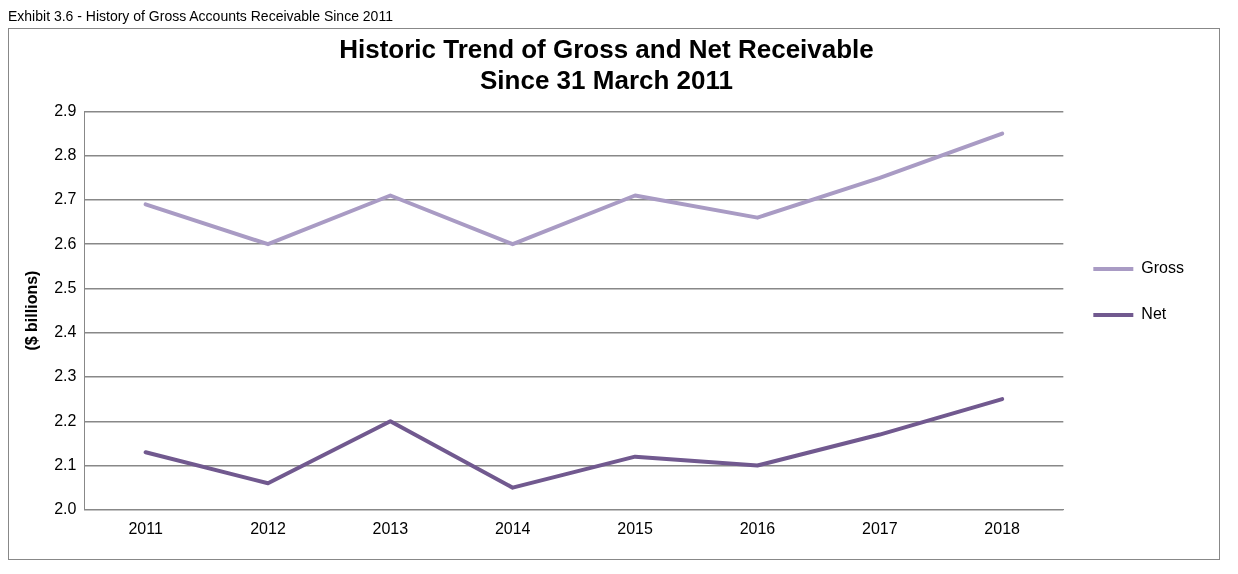 Image resolution: width=1238 pixels, height=574 pixels. Describe the element at coordinates (606, 48) in the screenshot. I see `text: Historic Trend of Gross and Net Receivable` at that location.